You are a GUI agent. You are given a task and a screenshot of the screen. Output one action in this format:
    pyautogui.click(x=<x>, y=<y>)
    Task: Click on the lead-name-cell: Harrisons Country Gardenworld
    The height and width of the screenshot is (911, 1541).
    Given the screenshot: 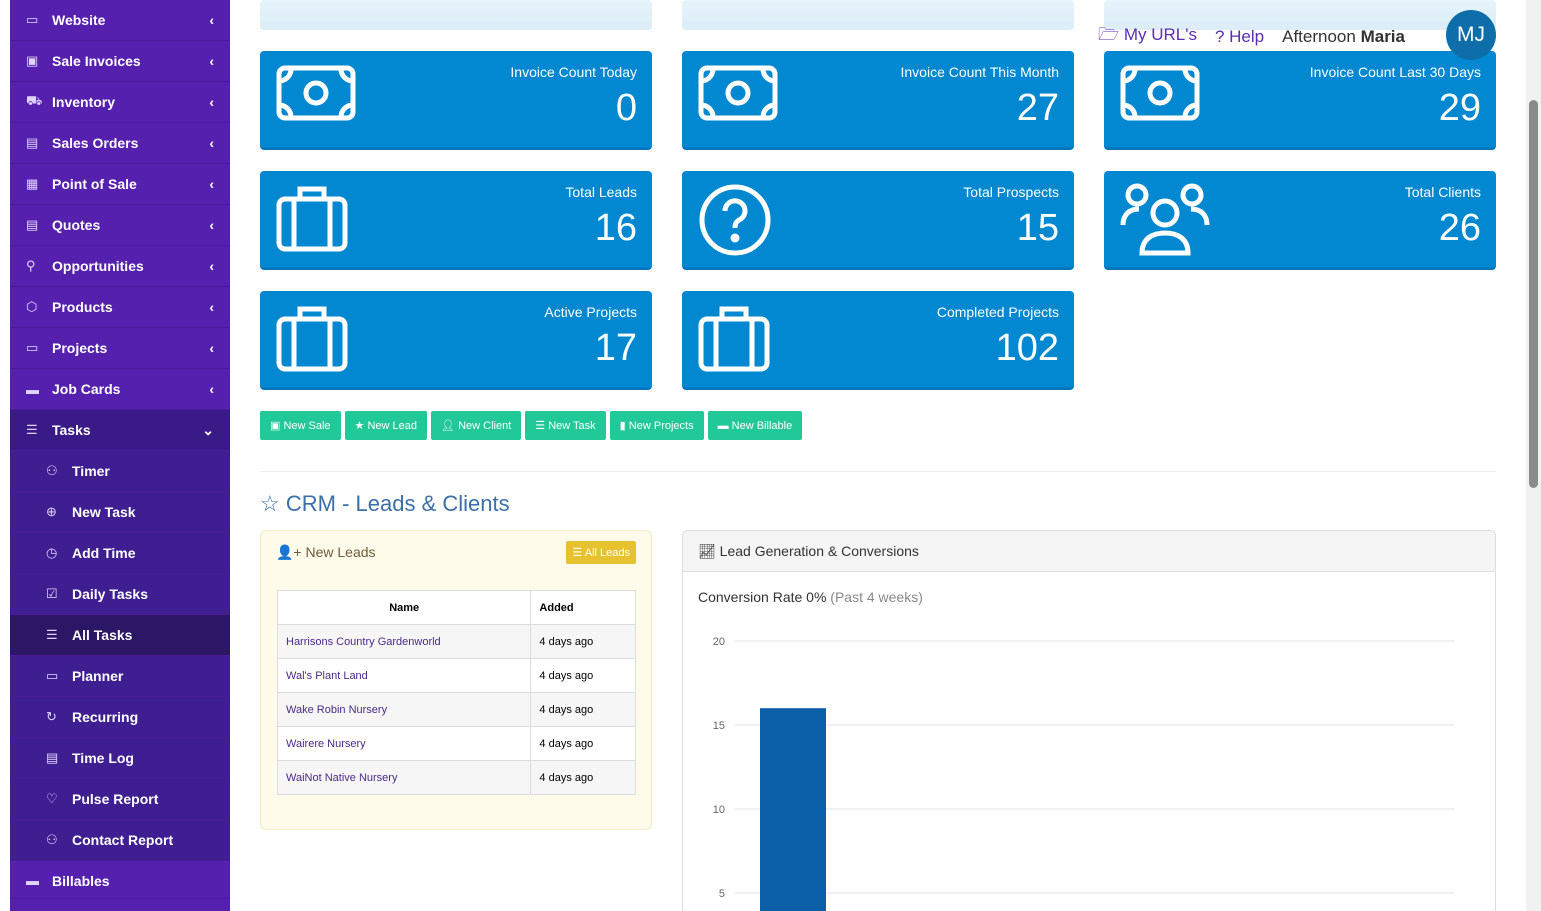 What is the action you would take?
    pyautogui.click(x=404, y=641)
    